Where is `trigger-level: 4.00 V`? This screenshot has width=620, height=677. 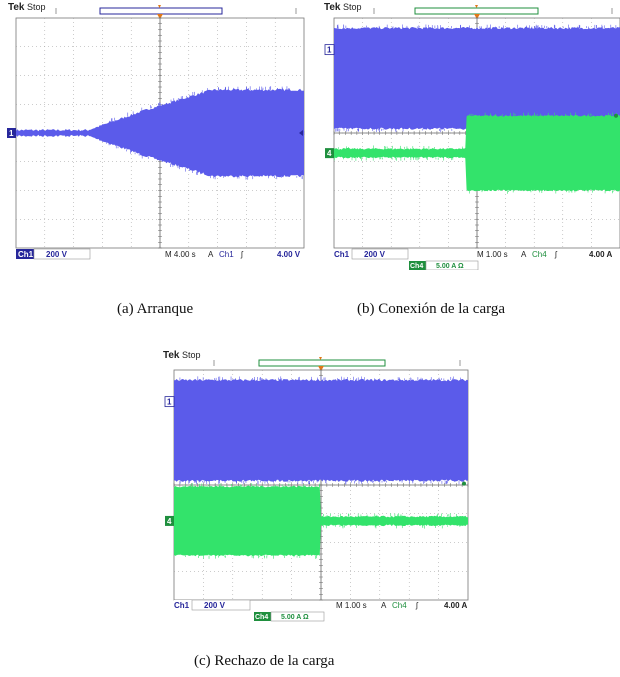
trigger-level: 4.00 V is located at coordinates (289, 254).